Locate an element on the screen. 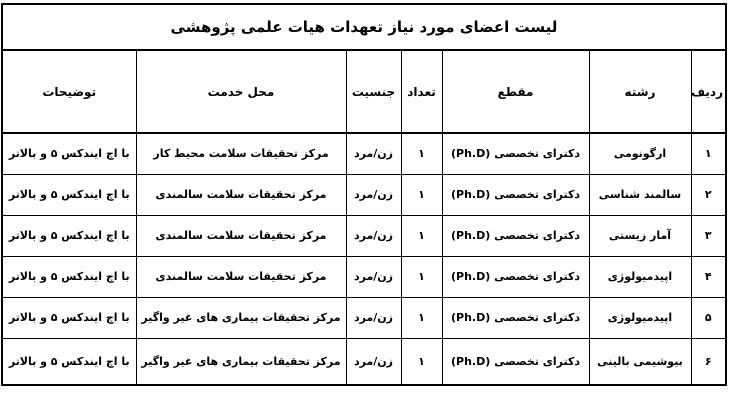 The height and width of the screenshot is (409, 729). header-count: تعداد is located at coordinates (421, 91).